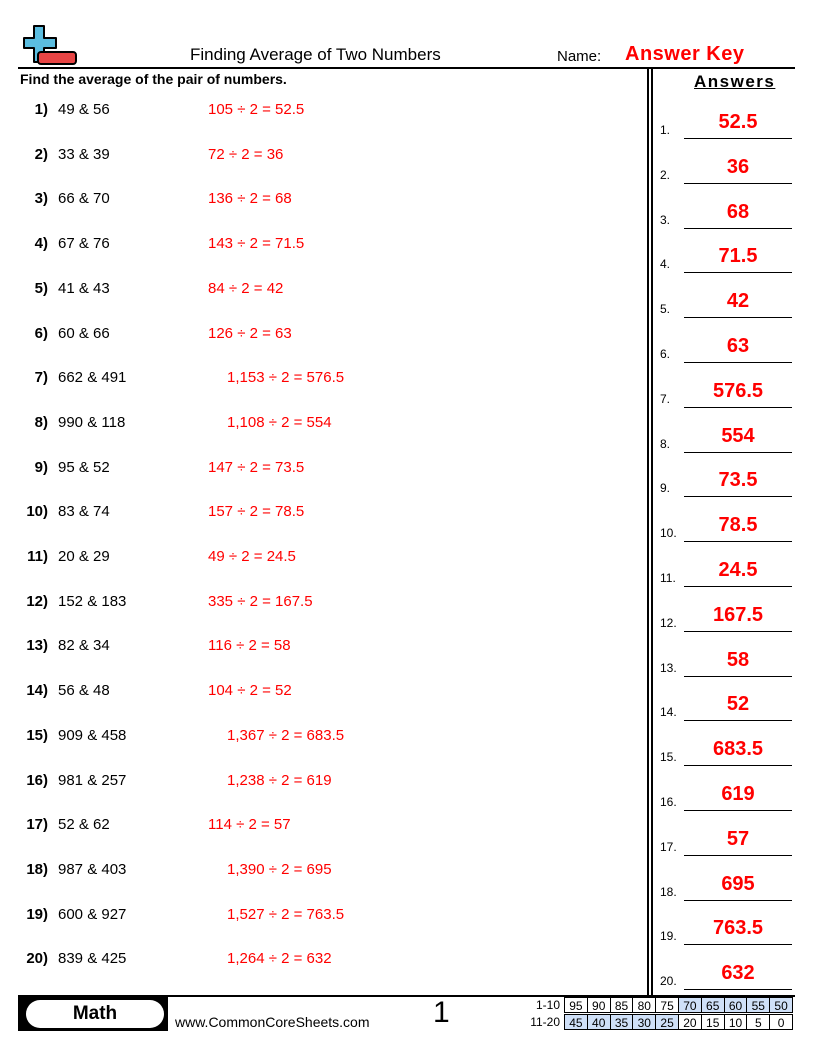  Describe the element at coordinates (92, 914) in the screenshot. I see `problem-question: 600 & 927` at that location.